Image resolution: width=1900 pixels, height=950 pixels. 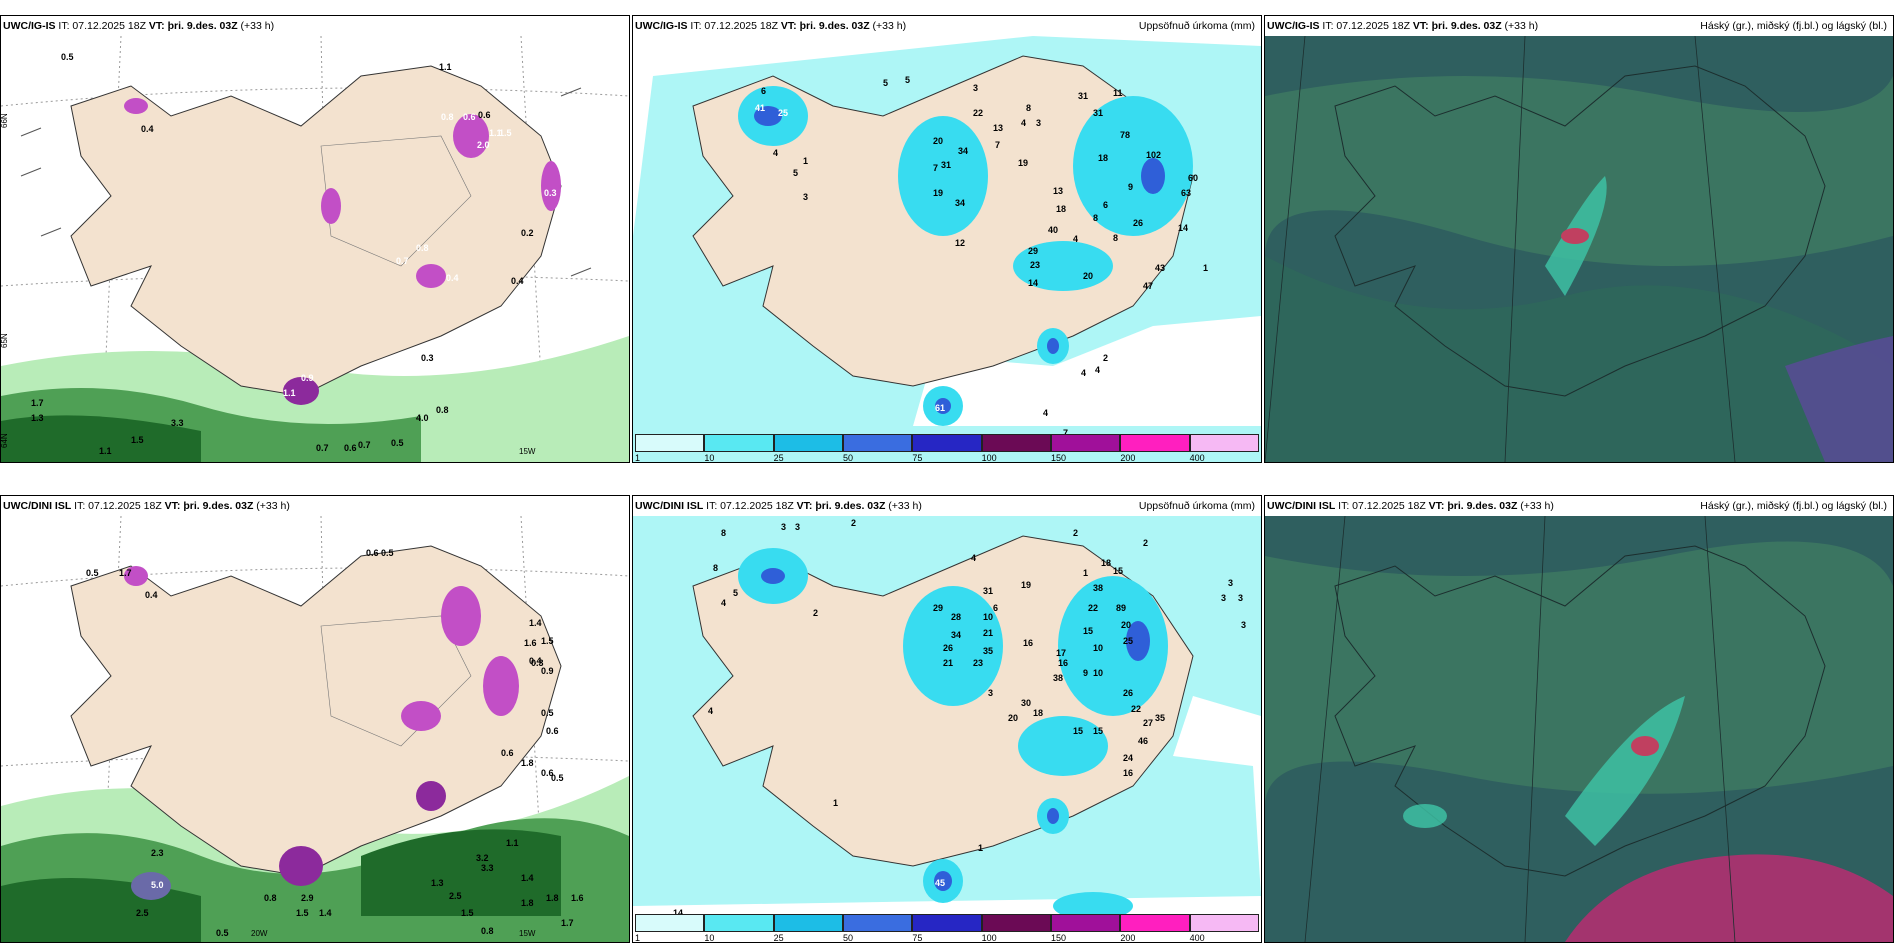 I want to click on value-label: 2.5, so click(x=455, y=896).